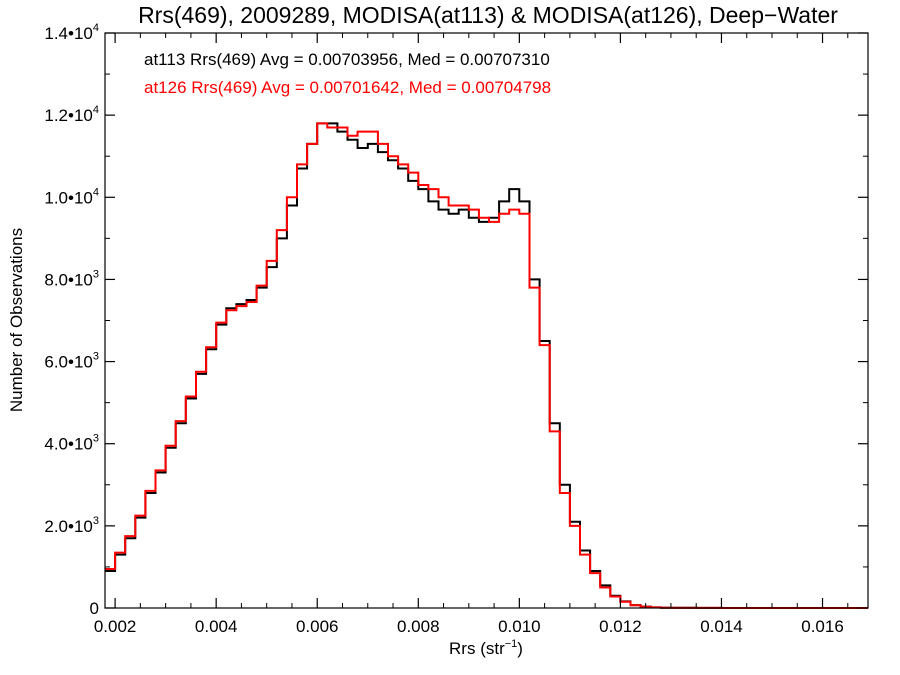  I want to click on x-axis-label-main: Rrs (str, so click(477, 648).